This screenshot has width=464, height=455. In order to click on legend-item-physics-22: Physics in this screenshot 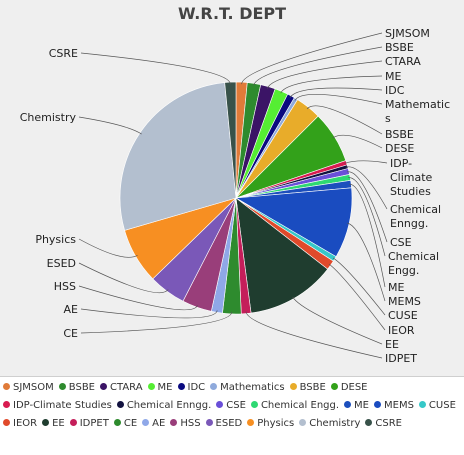, I will do `click(270, 424)`.